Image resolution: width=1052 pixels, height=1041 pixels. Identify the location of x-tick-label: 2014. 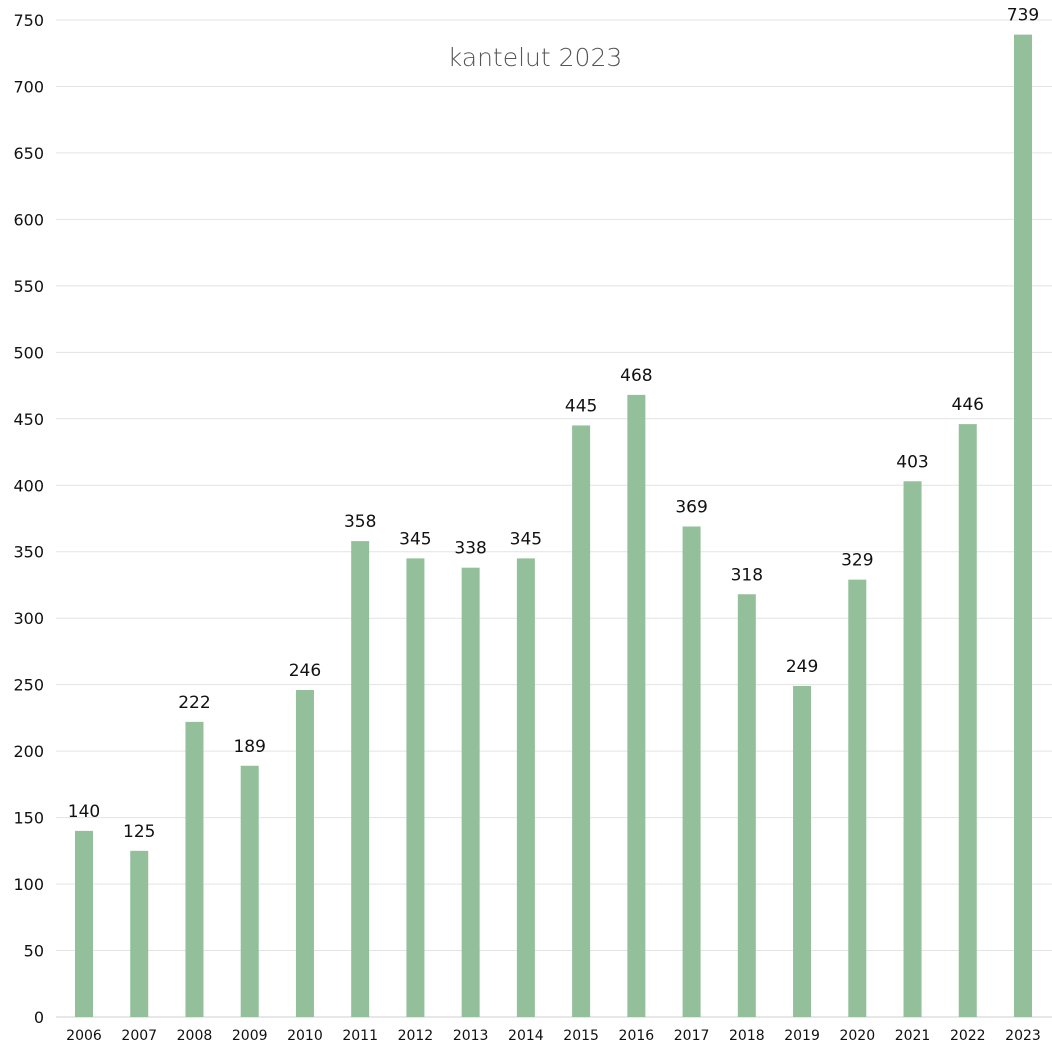
(526, 1034).